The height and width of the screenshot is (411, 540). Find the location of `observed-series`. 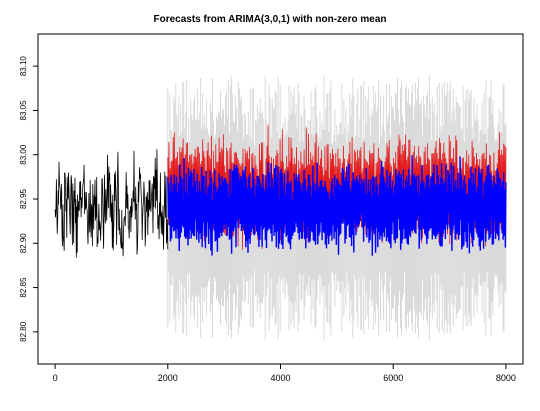

observed-series is located at coordinates (111, 203).